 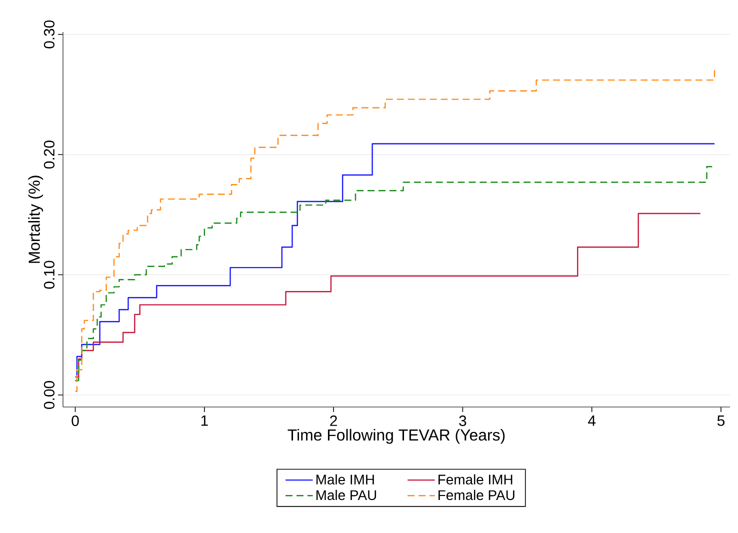 What do you see at coordinates (49, 154) in the screenshot?
I see `y-tick-label: 0.20` at bounding box center [49, 154].